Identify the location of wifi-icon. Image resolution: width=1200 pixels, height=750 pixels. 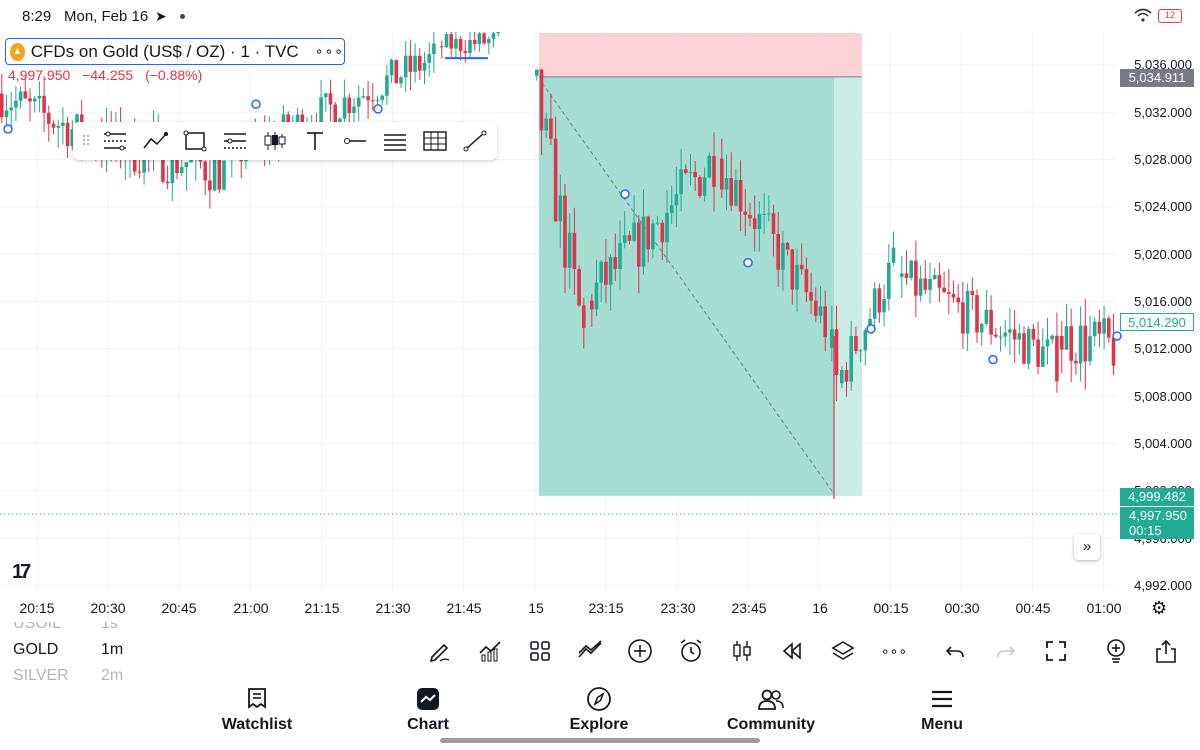
(1143, 16).